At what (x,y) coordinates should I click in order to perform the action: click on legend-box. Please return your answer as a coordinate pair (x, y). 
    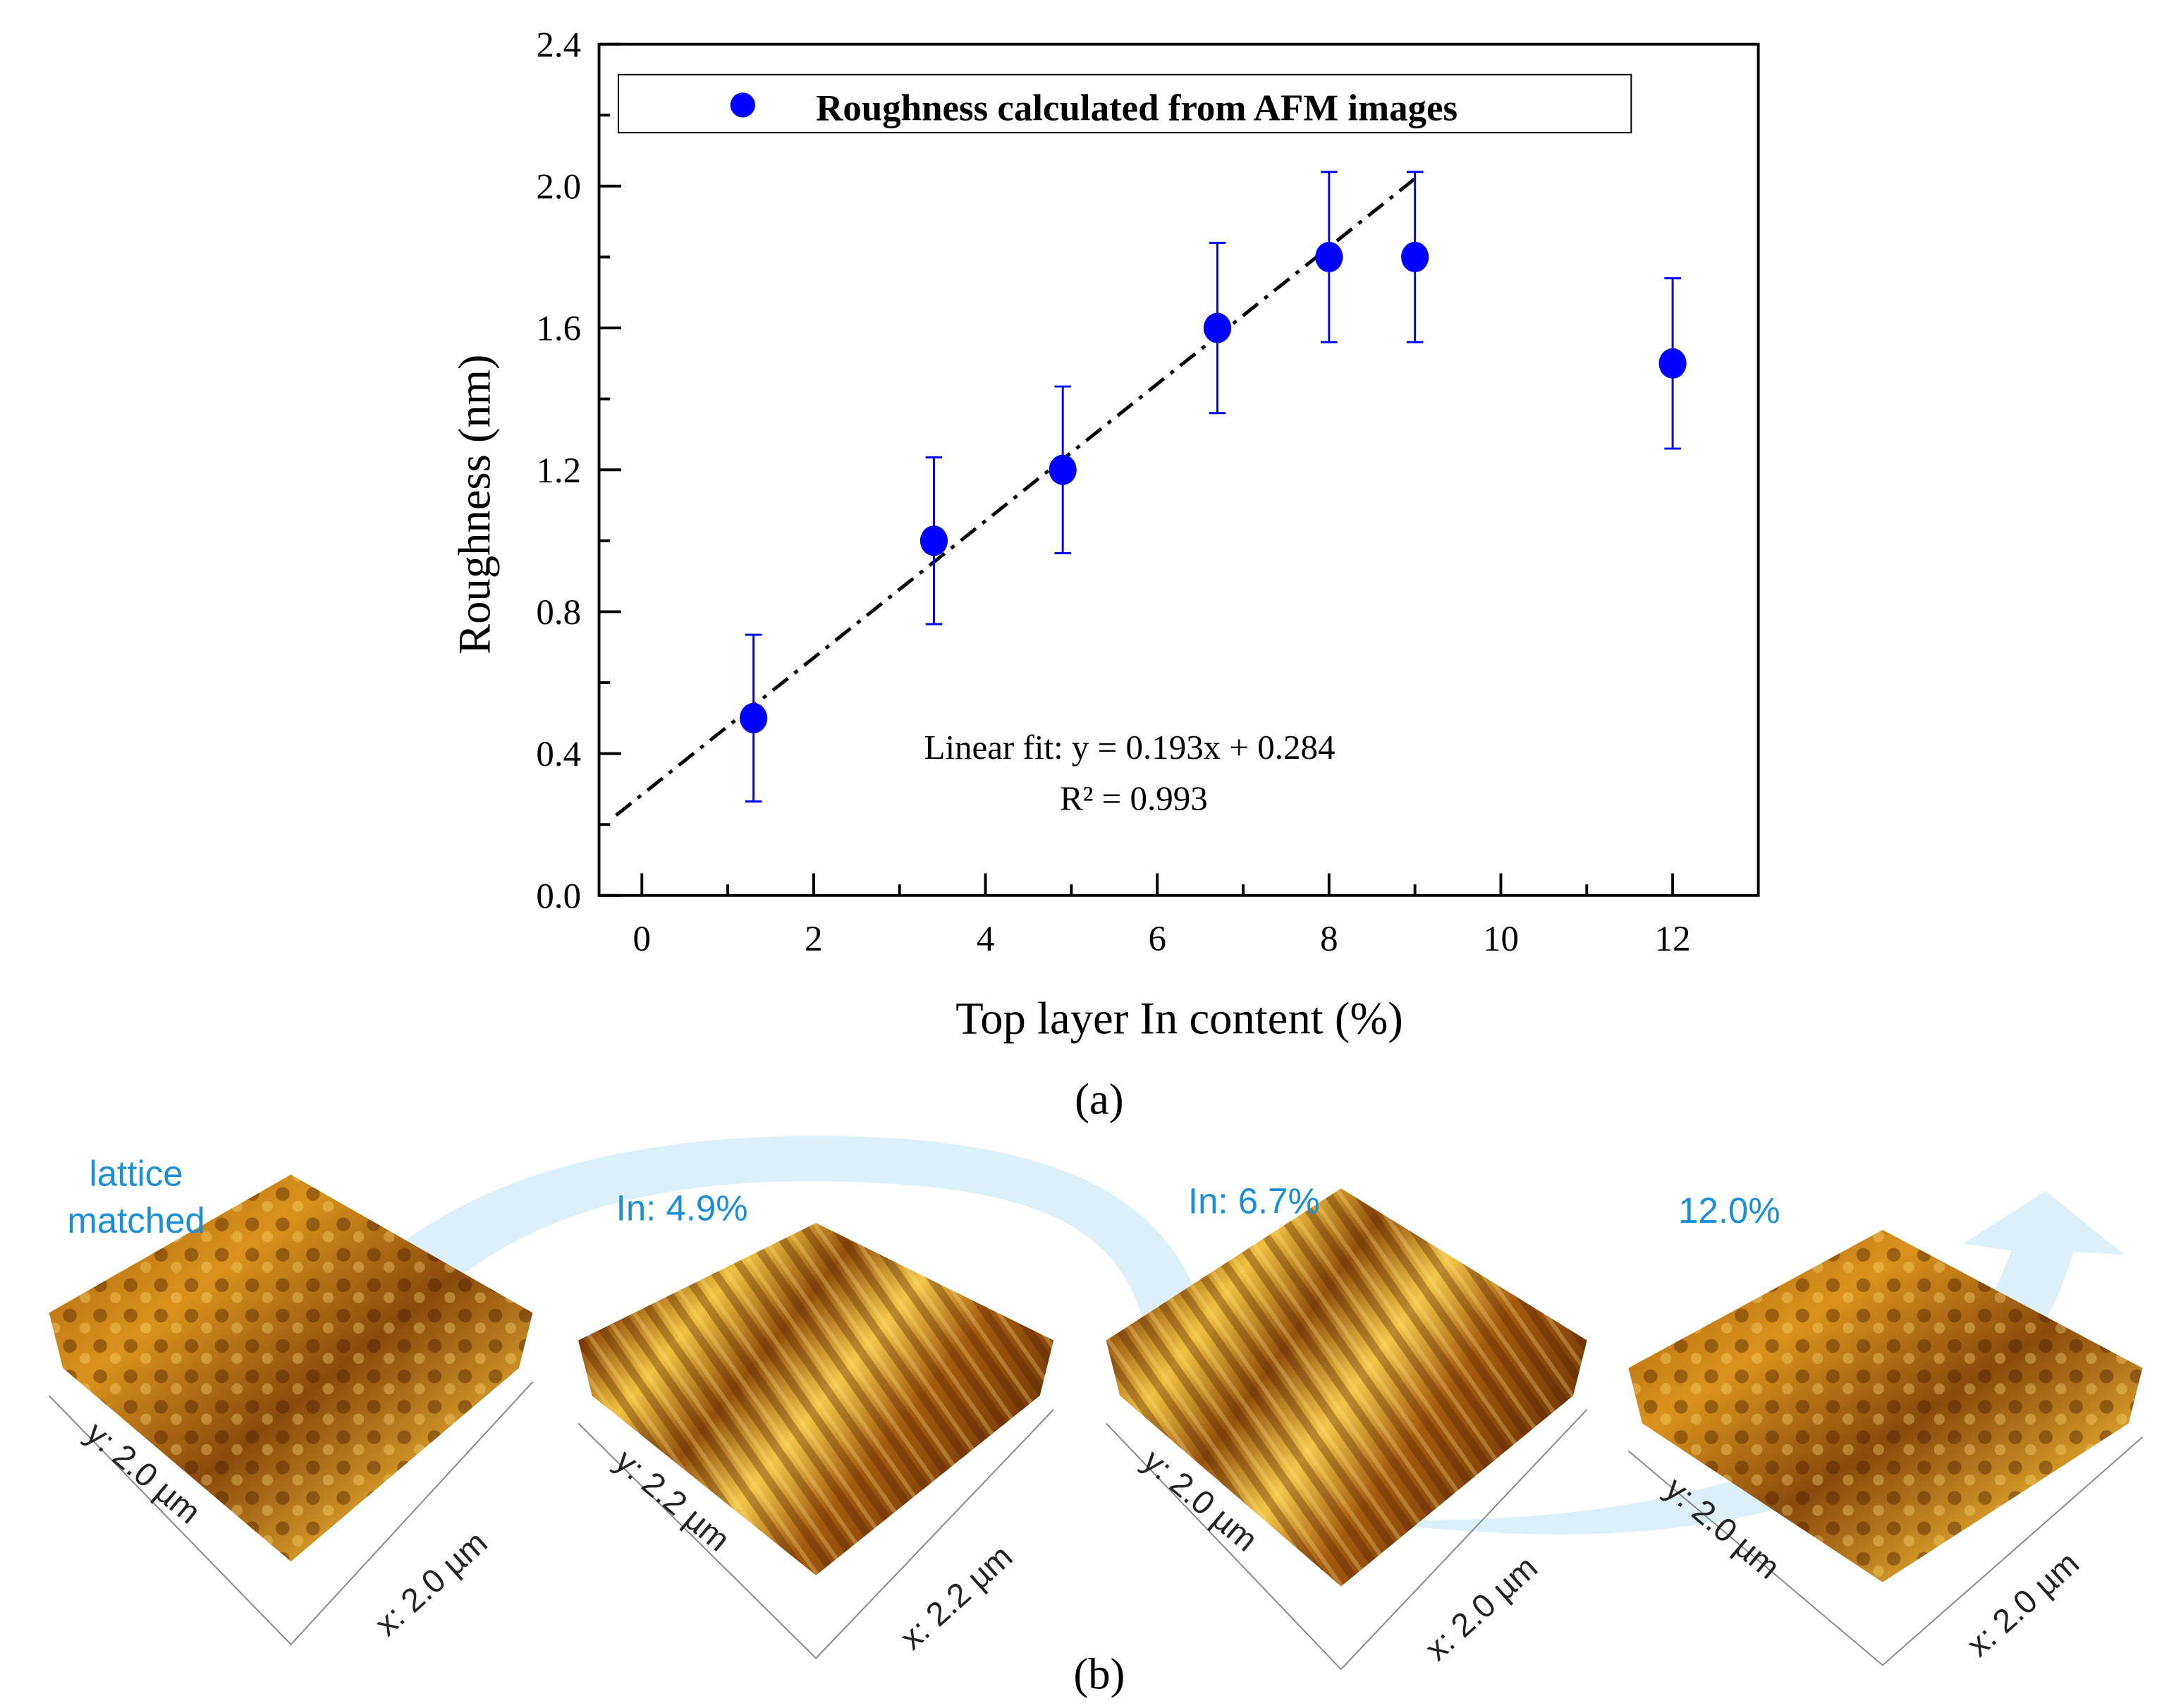
    Looking at the image, I should click on (1125, 103).